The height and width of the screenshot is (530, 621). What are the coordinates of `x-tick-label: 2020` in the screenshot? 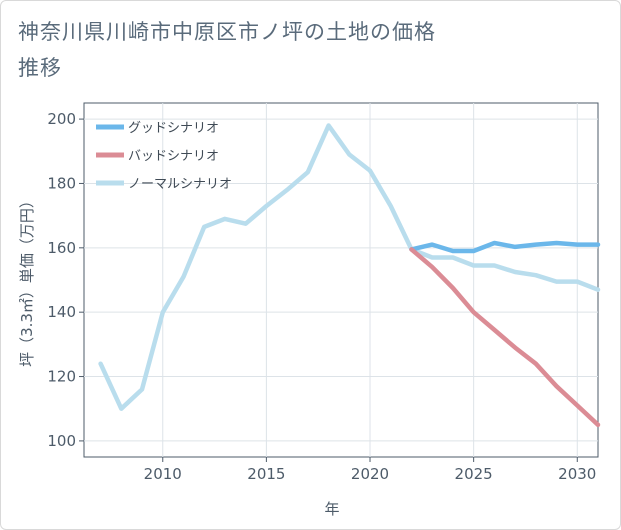 It's located at (370, 474).